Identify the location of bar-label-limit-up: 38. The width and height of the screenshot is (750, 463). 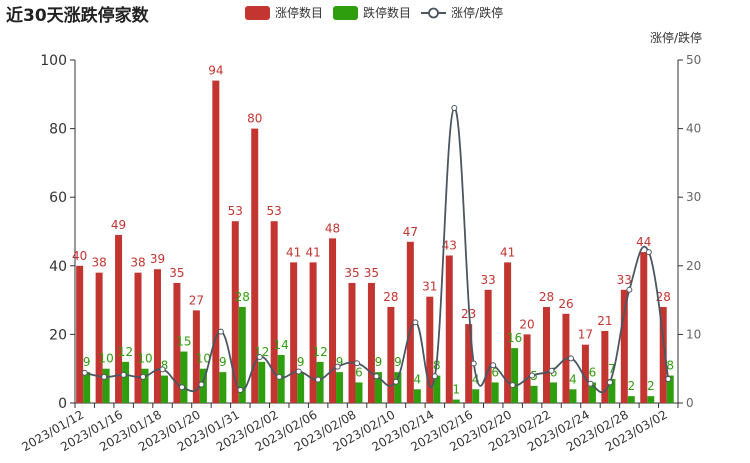
(137, 263).